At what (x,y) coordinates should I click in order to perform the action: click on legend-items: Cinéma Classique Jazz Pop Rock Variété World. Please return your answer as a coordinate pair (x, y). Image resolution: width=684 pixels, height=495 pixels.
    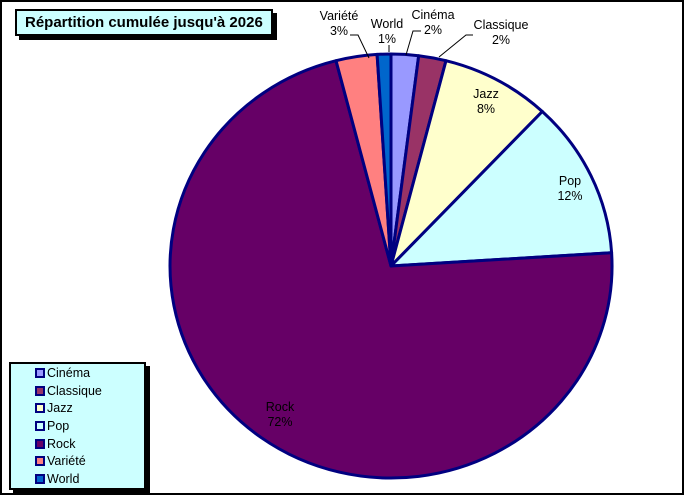
    Looking at the image, I should click on (77, 426).